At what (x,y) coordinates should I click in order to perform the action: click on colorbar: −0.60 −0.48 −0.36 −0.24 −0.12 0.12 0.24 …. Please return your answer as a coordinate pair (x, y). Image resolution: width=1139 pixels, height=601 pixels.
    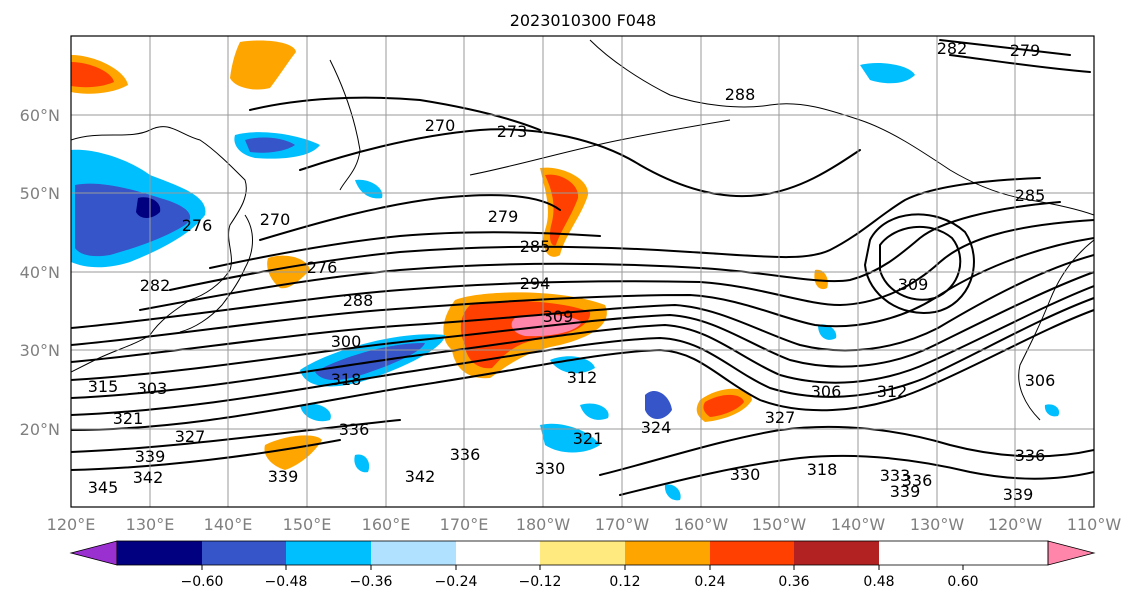
    Looking at the image, I should click on (582, 565).